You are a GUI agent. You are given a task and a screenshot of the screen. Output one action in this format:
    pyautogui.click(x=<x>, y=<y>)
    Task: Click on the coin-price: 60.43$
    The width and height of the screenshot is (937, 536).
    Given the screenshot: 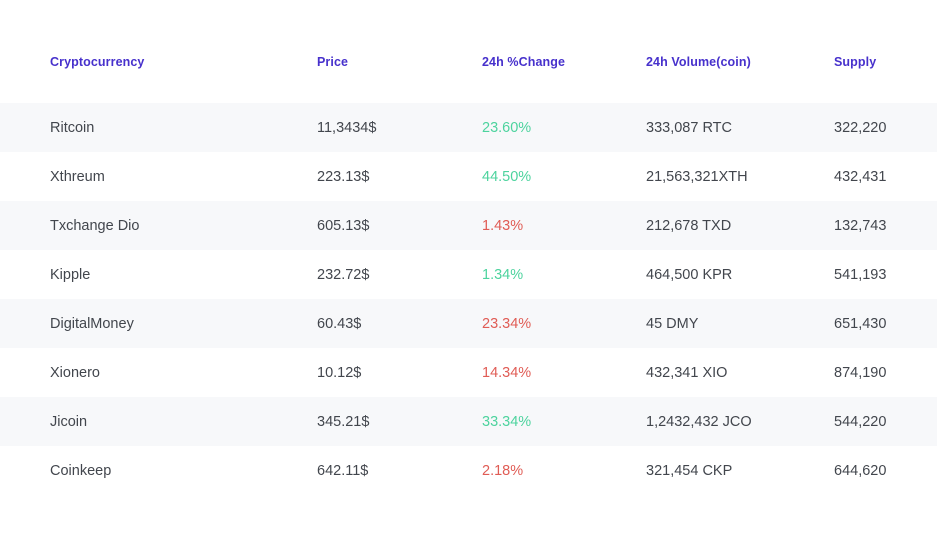 What is the action you would take?
    pyautogui.click(x=339, y=323)
    